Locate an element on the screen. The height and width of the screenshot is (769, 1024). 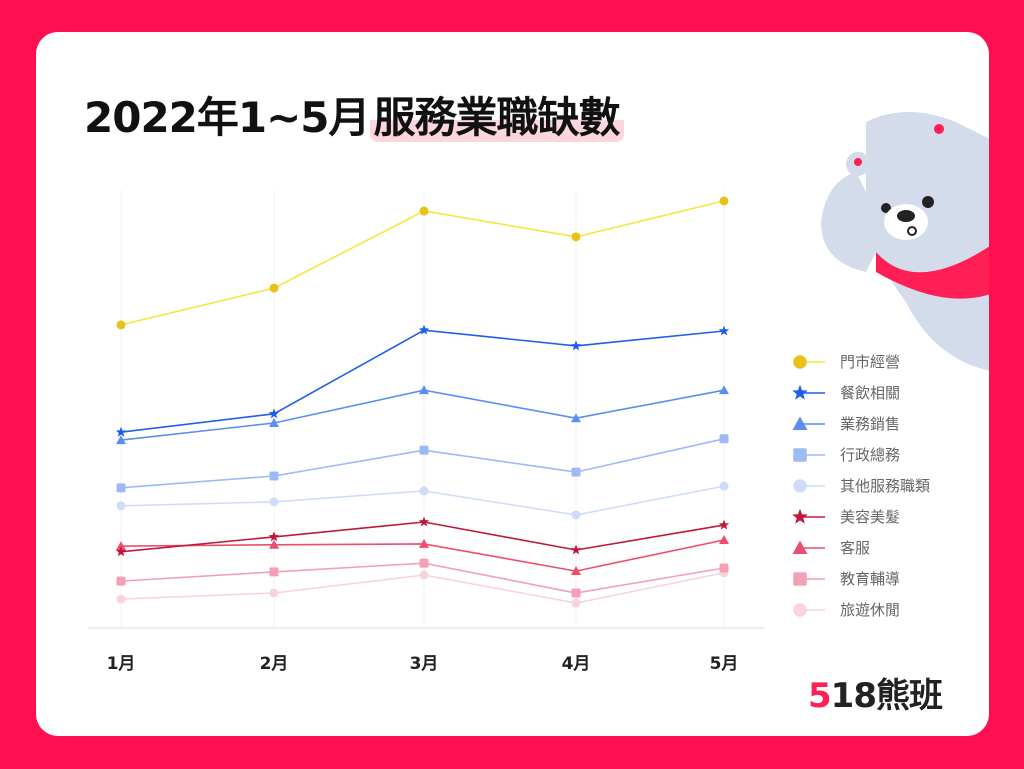
title-highlight: 服務業職缺數 is located at coordinates (496, 117).